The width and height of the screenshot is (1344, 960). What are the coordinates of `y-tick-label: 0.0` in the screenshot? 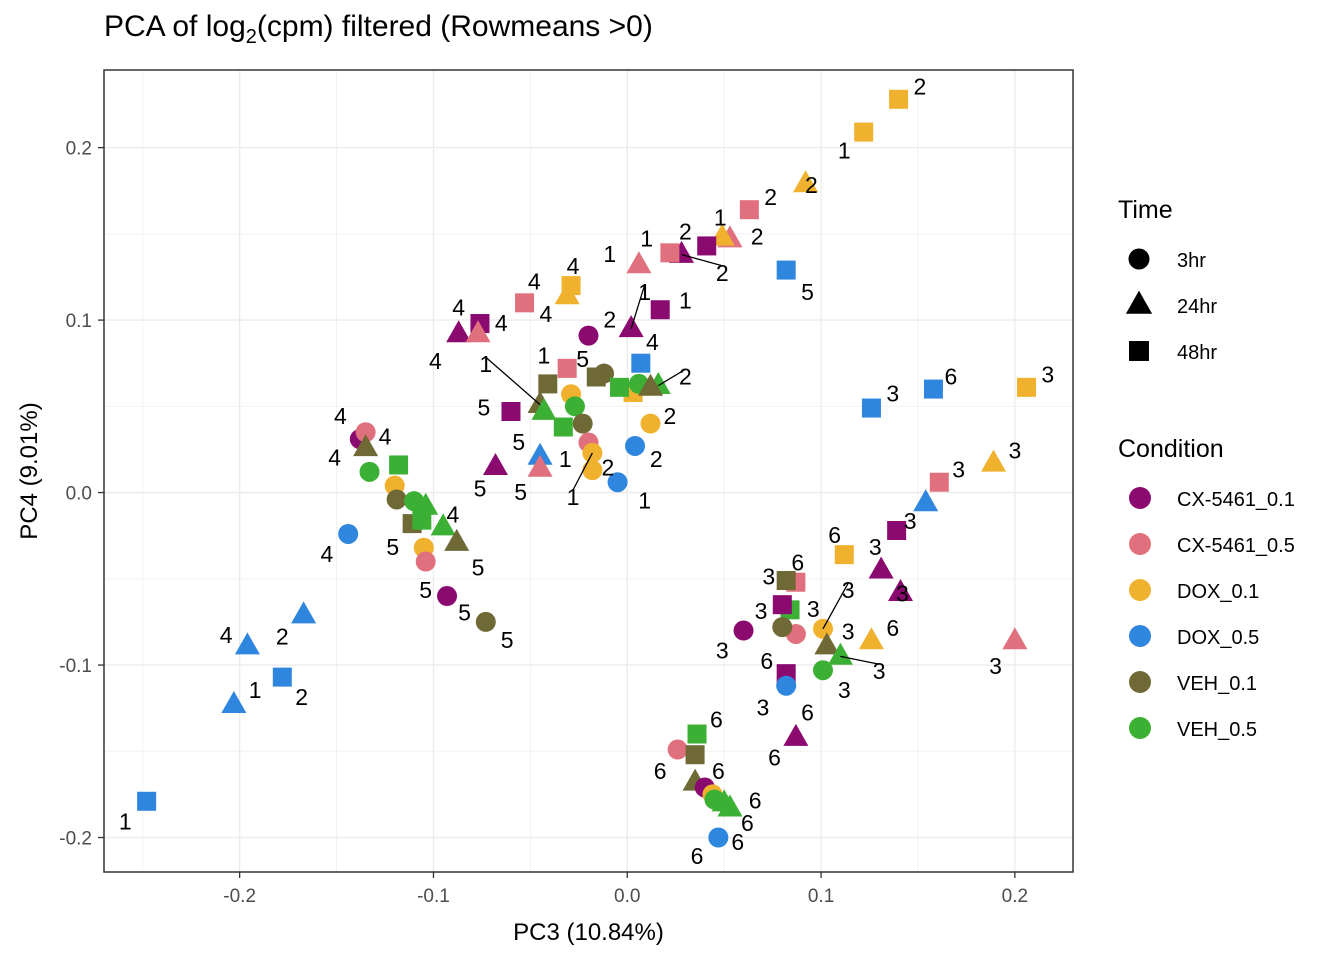 It's located at (79, 494).